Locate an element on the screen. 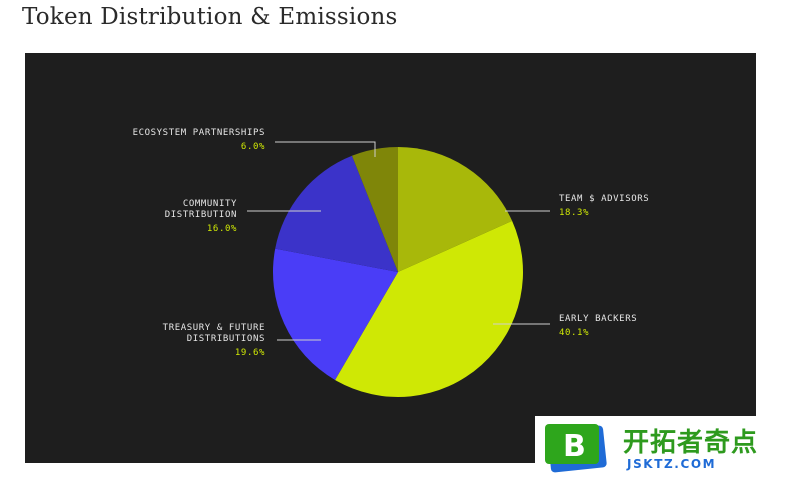  slice-value: 19.6% is located at coordinates (250, 353).